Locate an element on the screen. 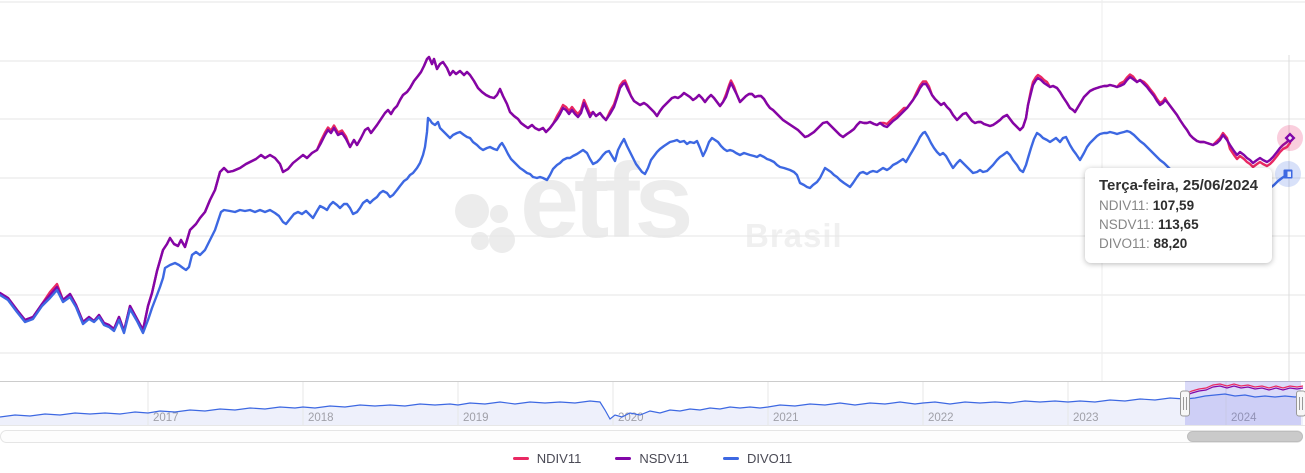 The width and height of the screenshot is (1305, 473). navigator-line-ndiv11 is located at coordinates (1244, 389).